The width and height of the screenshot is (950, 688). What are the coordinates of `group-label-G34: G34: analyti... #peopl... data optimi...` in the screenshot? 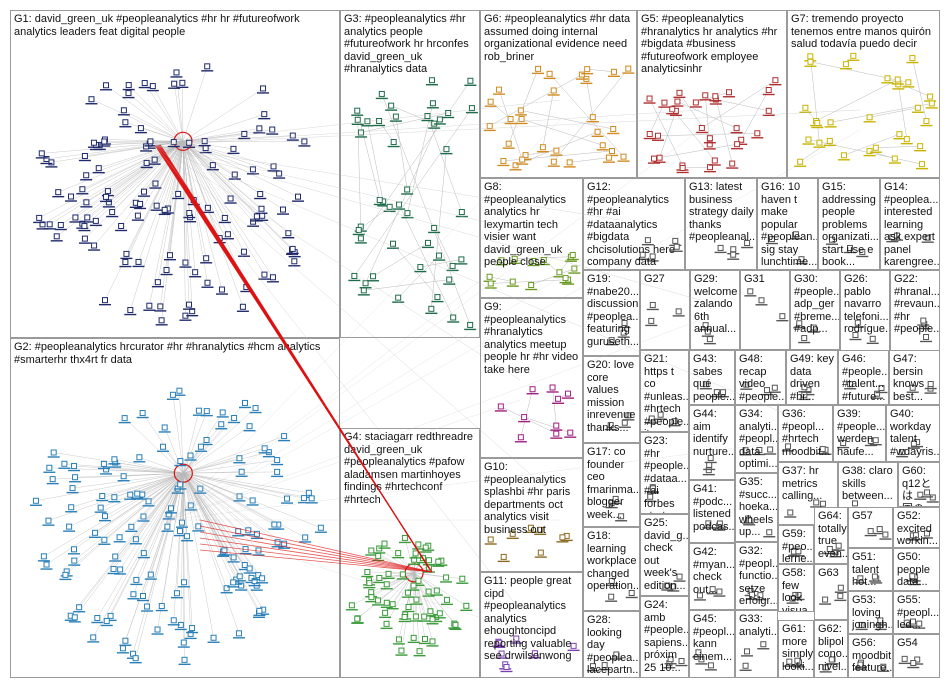 It's located at (758, 439).